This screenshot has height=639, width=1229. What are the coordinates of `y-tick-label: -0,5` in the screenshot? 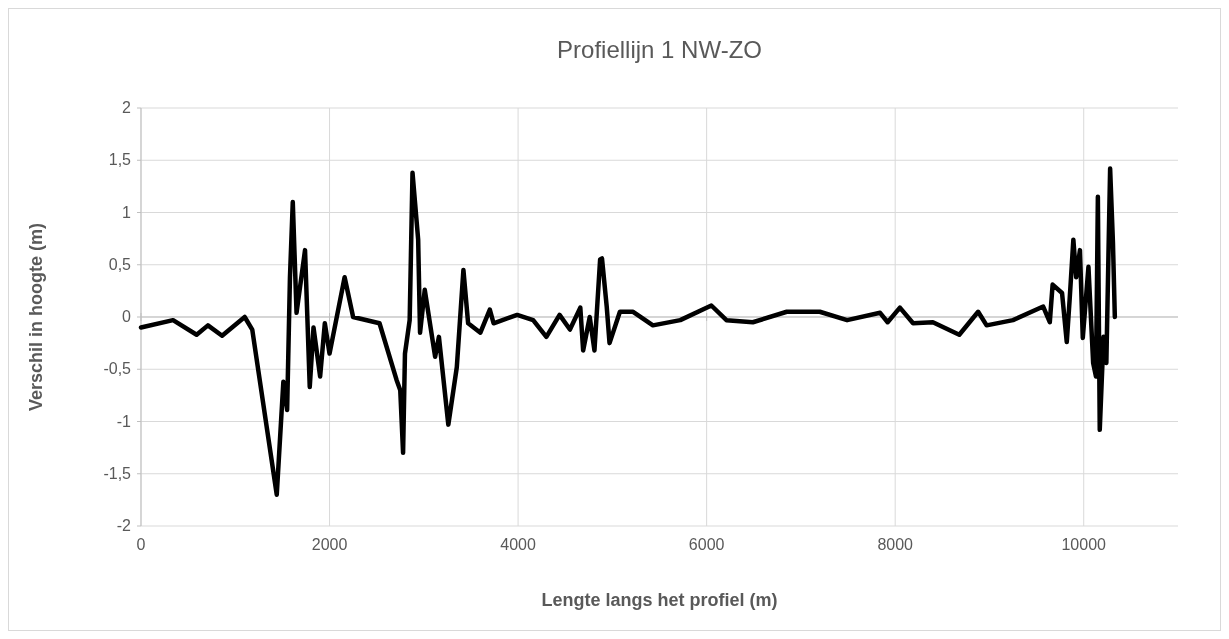 It's located at (117, 369).